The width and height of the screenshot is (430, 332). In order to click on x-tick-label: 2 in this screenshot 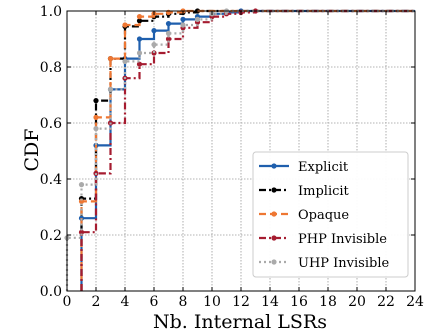, I will do `click(96, 302)`.